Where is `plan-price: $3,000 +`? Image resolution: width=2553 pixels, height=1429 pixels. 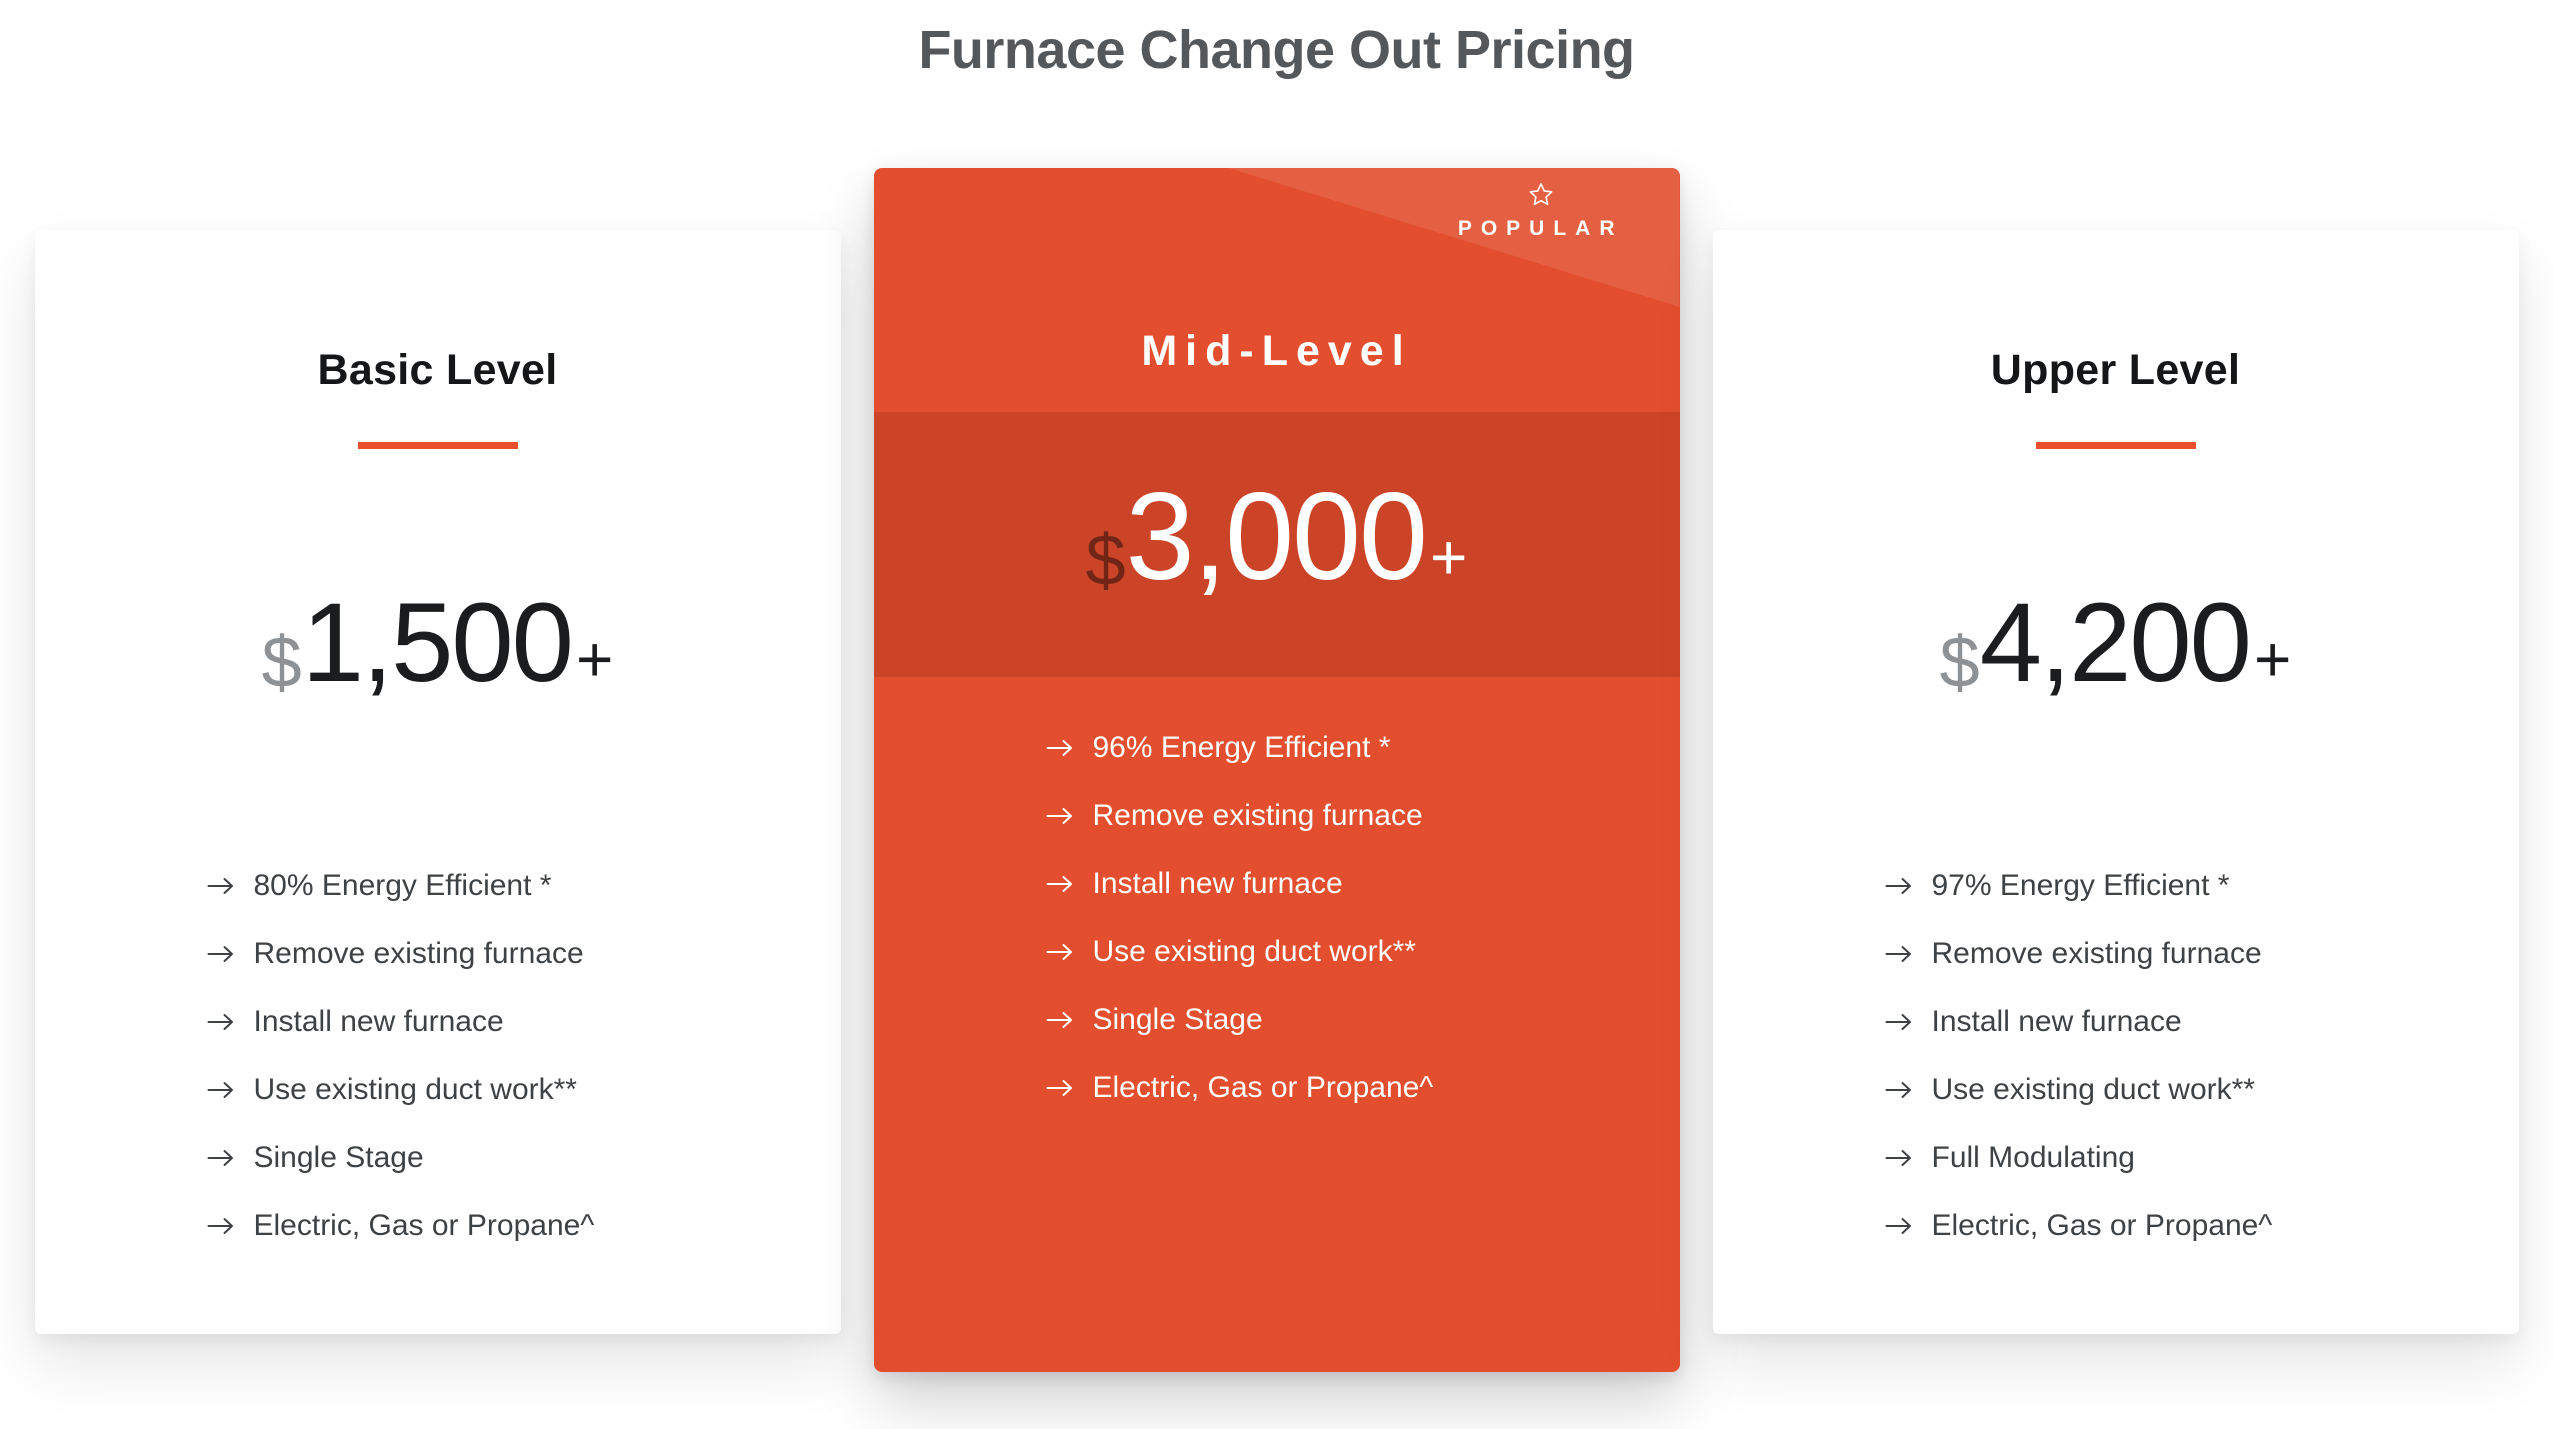 plan-price: $3,000 + is located at coordinates (1277, 537).